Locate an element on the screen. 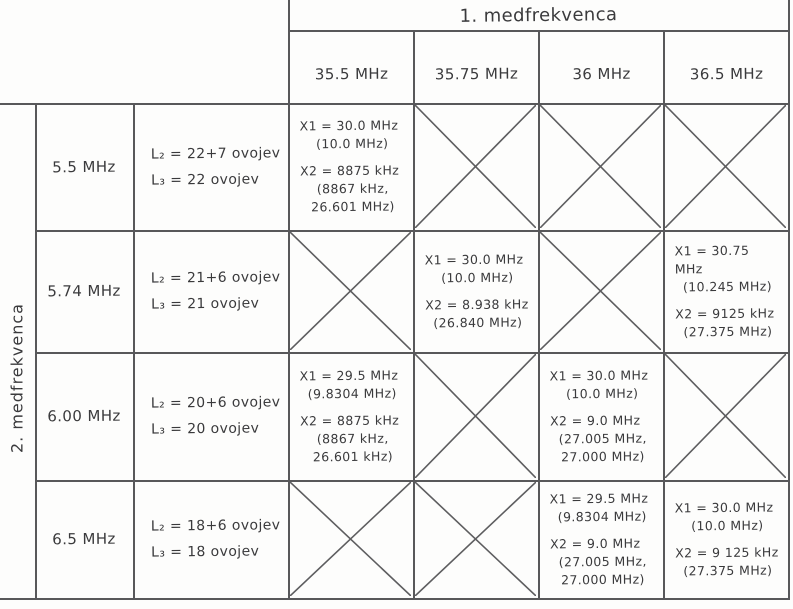 The height and width of the screenshot is (609, 793). column-header-36-5: 36.5 MHz is located at coordinates (726, 73).